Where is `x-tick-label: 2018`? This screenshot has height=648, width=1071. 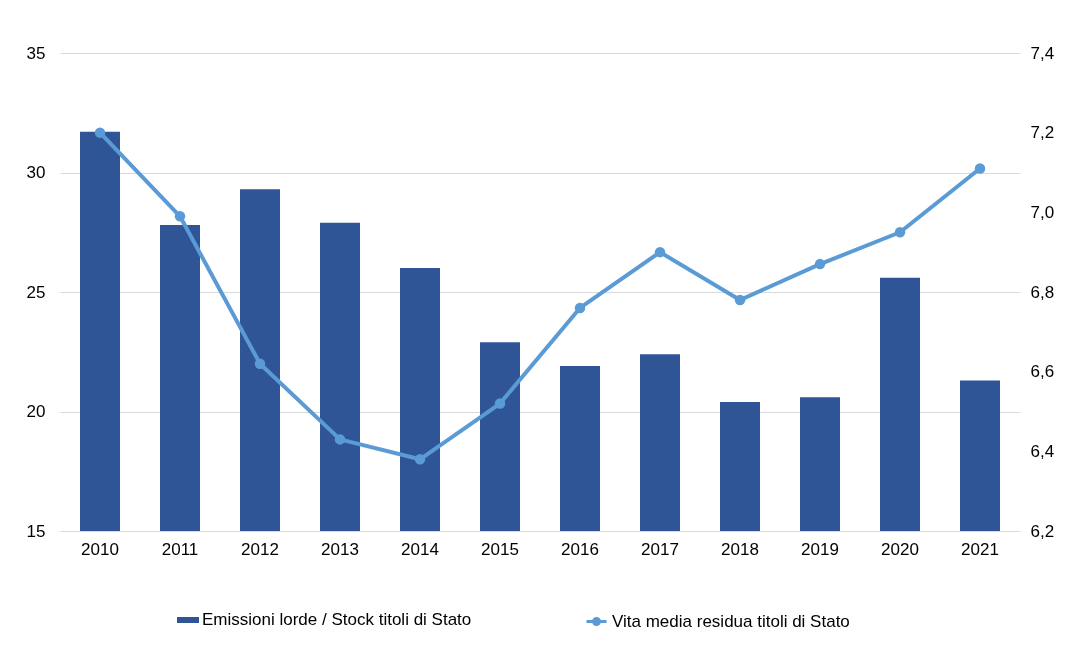
x-tick-label: 2018 is located at coordinates (740, 549).